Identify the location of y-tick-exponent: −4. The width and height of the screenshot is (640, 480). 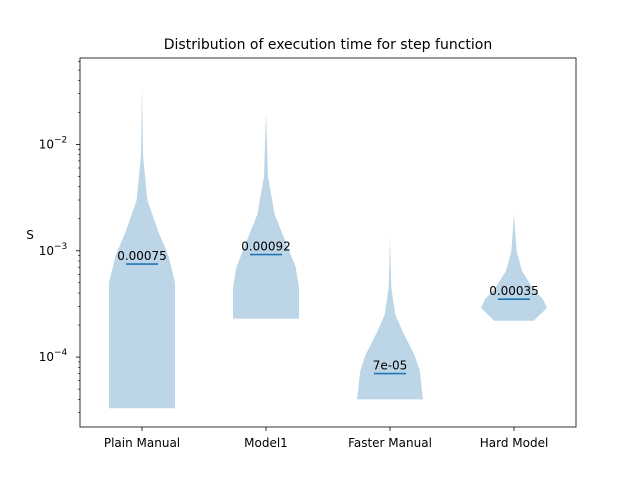
(61, 353).